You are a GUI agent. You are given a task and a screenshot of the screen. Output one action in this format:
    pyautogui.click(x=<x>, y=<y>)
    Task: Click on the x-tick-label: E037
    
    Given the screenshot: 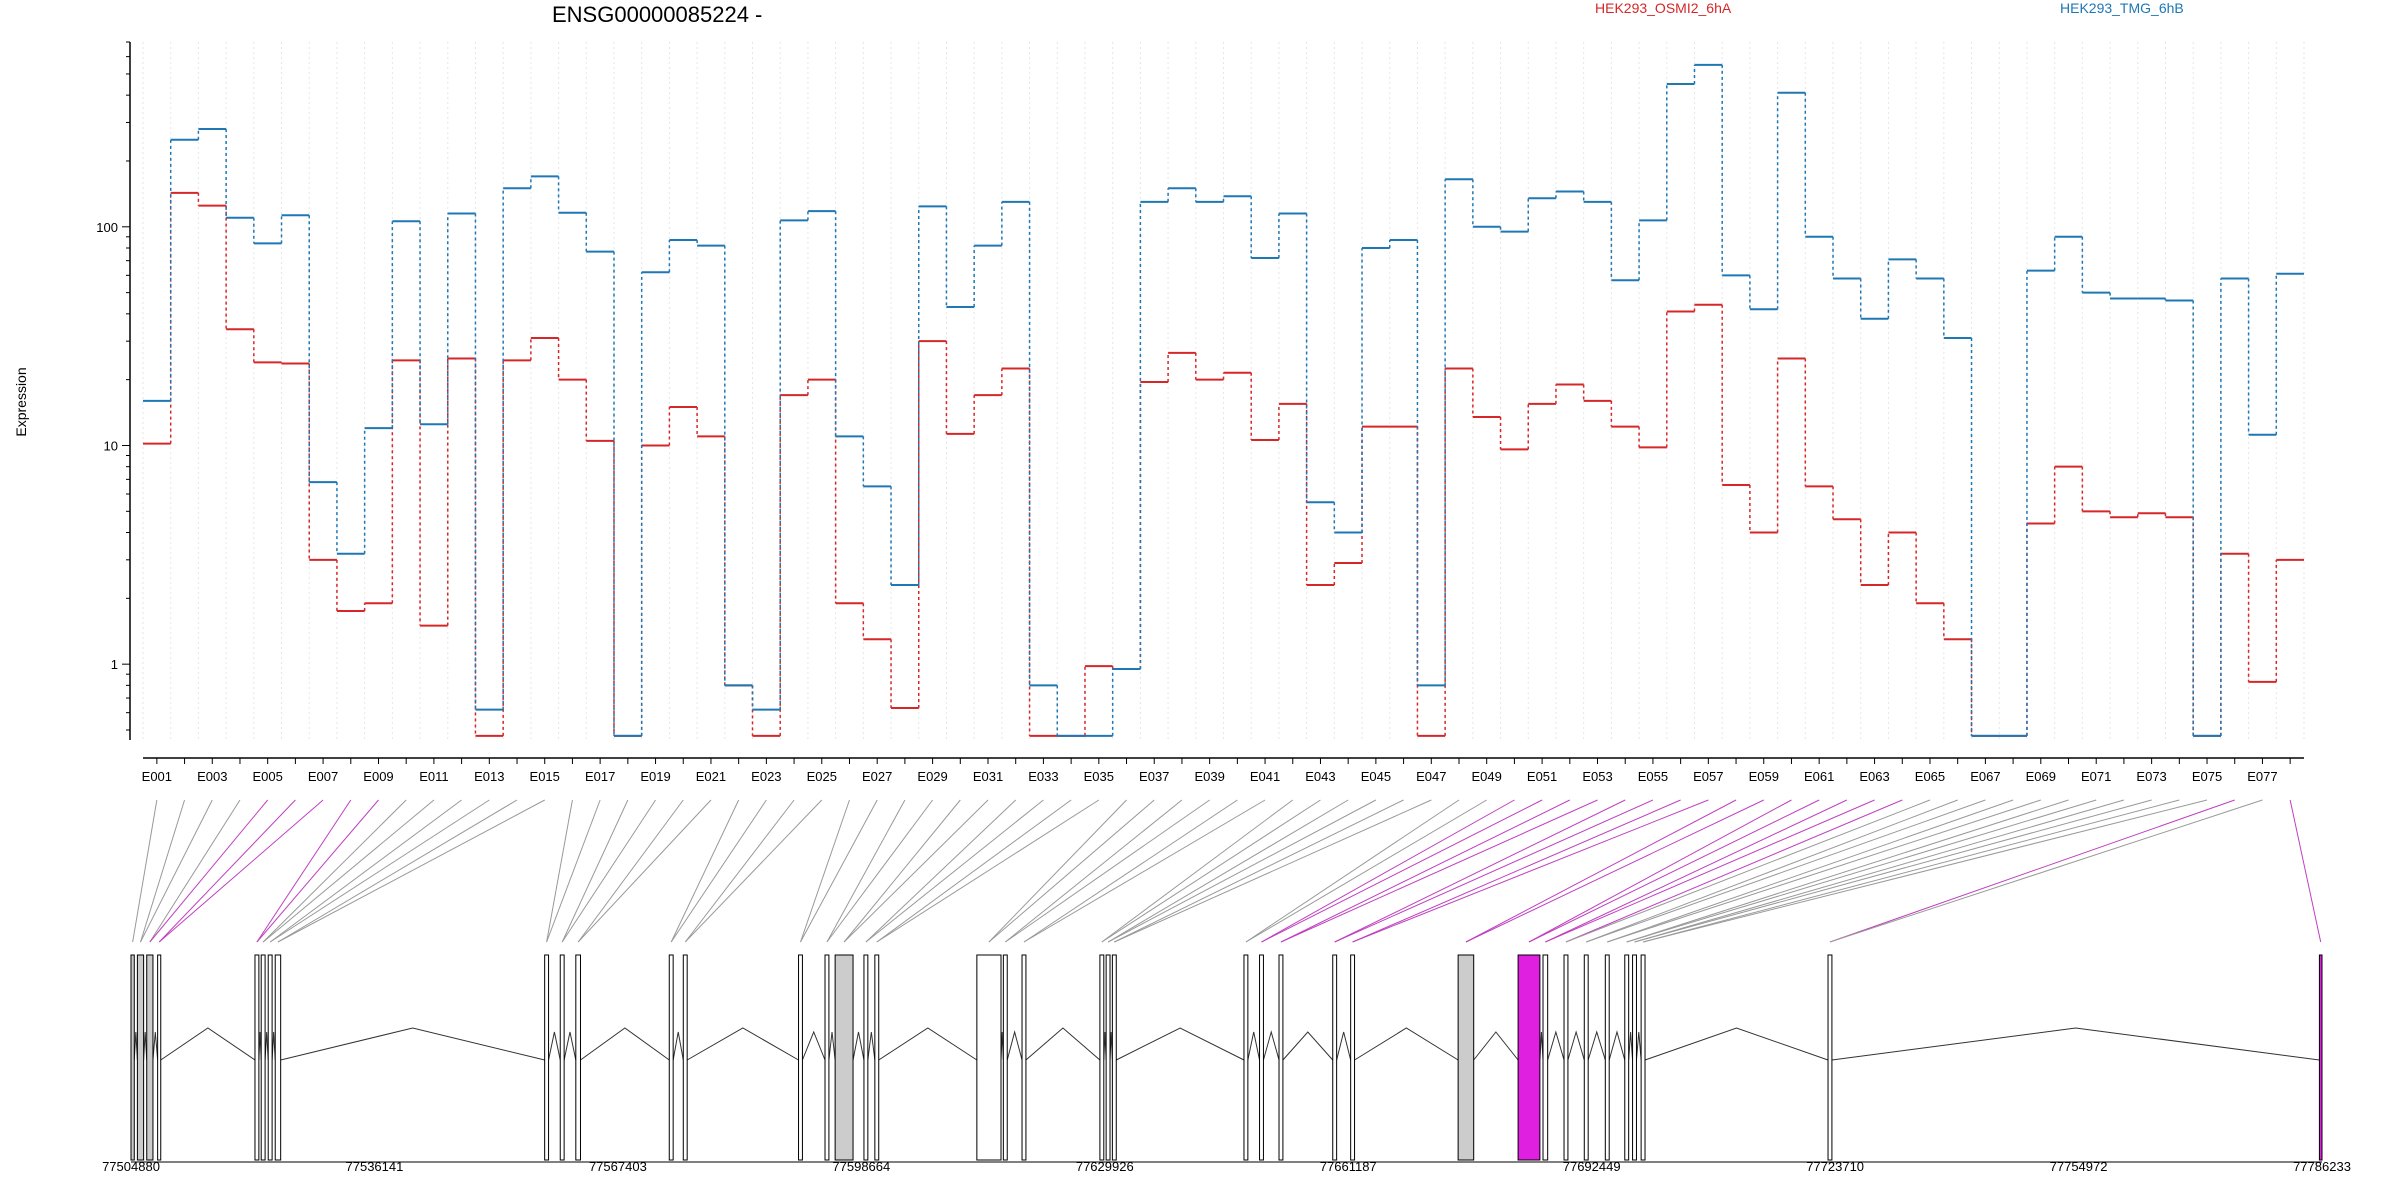 What is the action you would take?
    pyautogui.click(x=1154, y=776)
    